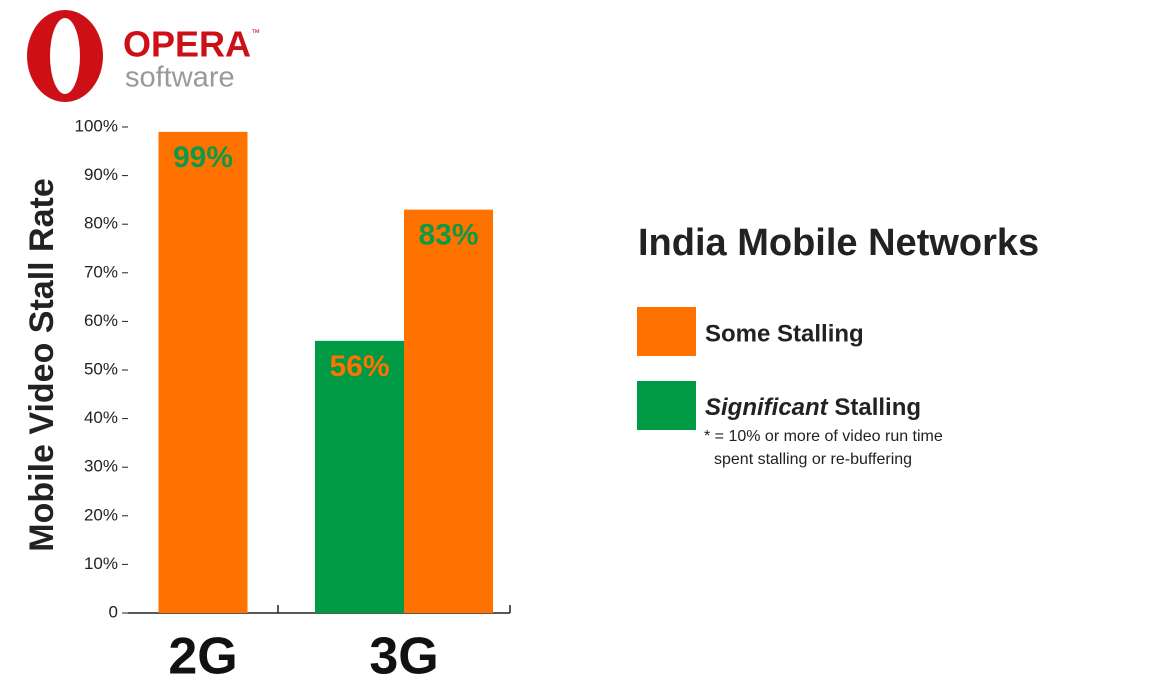  I want to click on legend-note: spent stalling or re-buffering, so click(813, 459).